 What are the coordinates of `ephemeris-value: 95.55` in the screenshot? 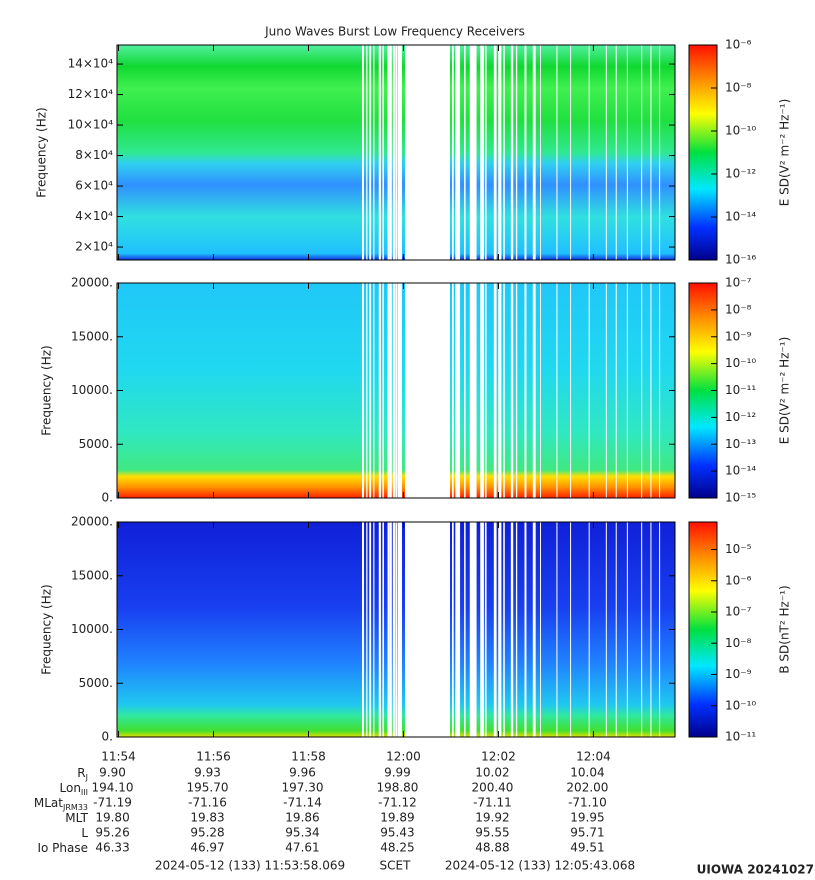 It's located at (492, 833).